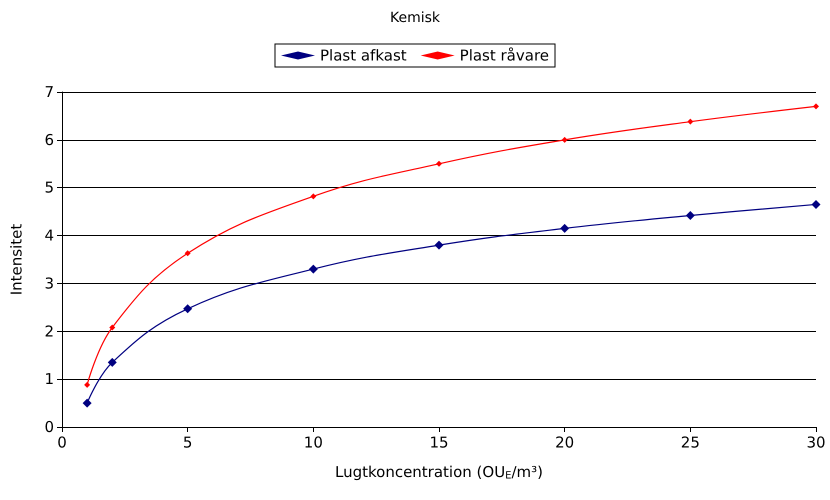  What do you see at coordinates (439, 443) in the screenshot?
I see `x-tick-label: 15` at bounding box center [439, 443].